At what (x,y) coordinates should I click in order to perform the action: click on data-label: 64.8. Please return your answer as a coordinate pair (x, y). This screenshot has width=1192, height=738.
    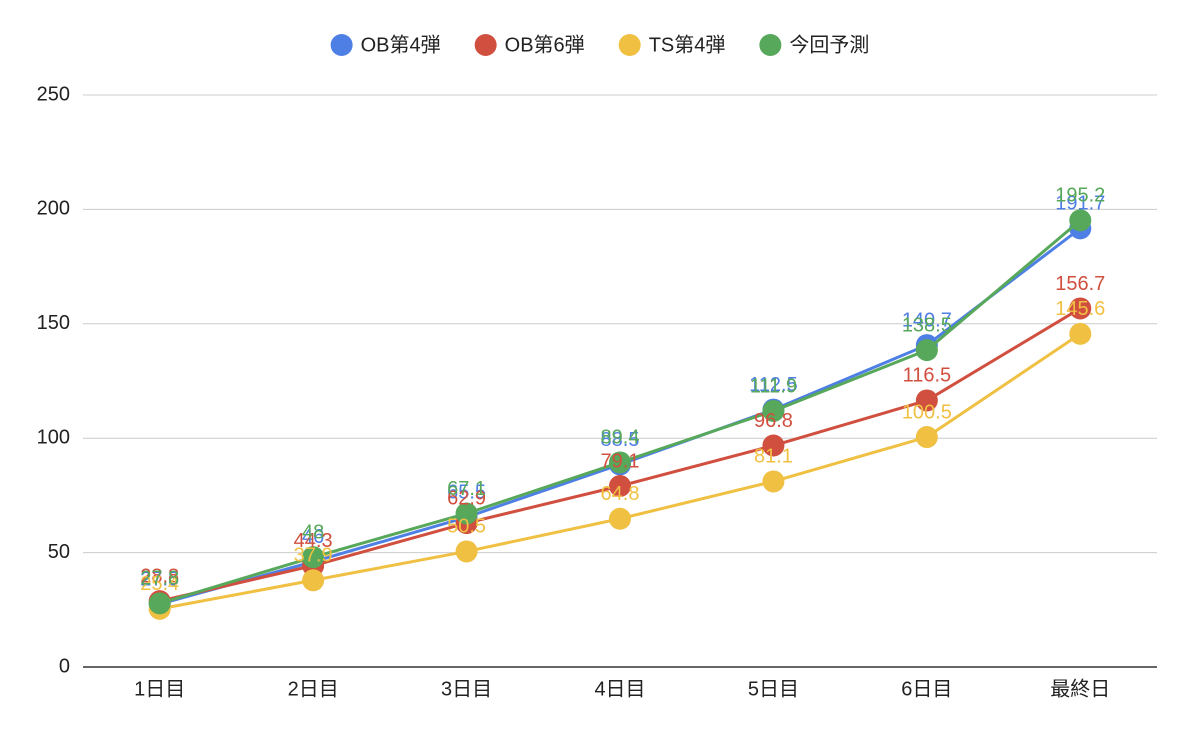
    Looking at the image, I should click on (620, 494).